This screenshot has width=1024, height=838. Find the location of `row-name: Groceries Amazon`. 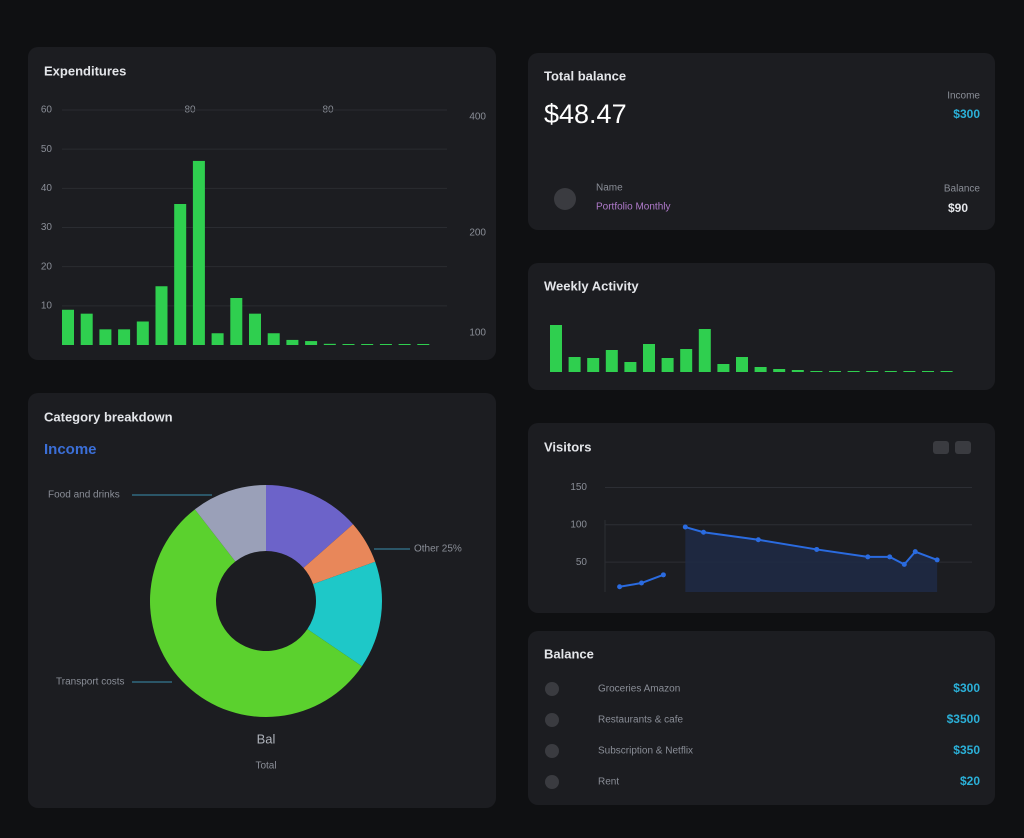

row-name: Groceries Amazon is located at coordinates (639, 689).